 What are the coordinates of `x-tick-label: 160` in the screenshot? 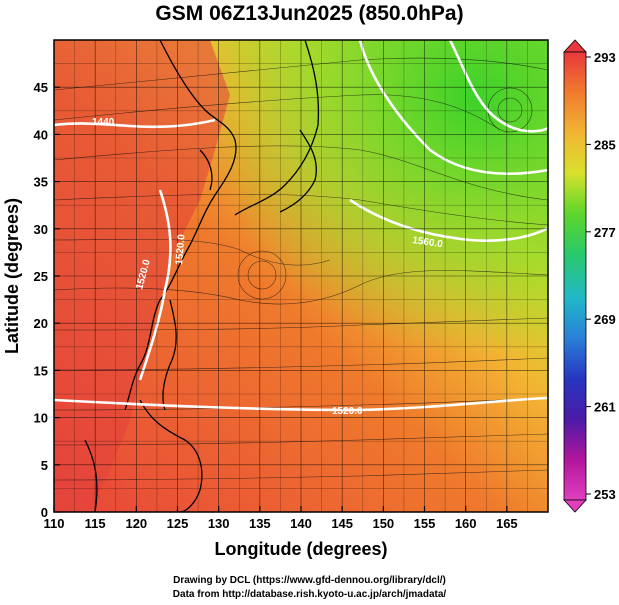 It's located at (466, 523).